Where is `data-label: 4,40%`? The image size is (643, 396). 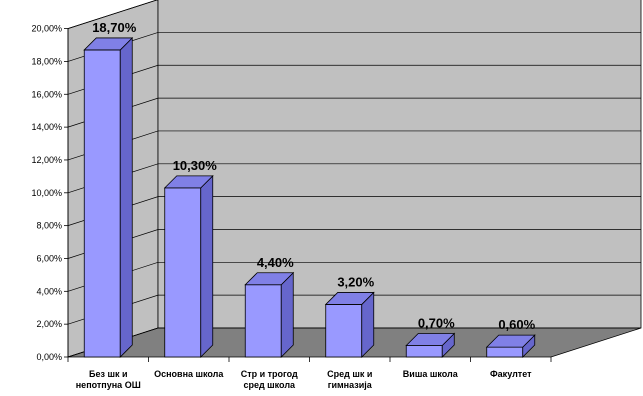 data-label: 4,40% is located at coordinates (275, 262).